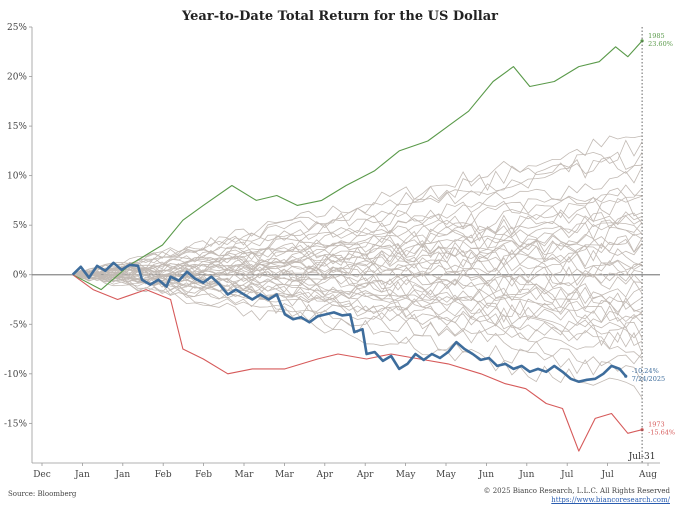 The height and width of the screenshot is (510, 680). What do you see at coordinates (42, 475) in the screenshot?
I see `x-tick-label: Dec` at bounding box center [42, 475].